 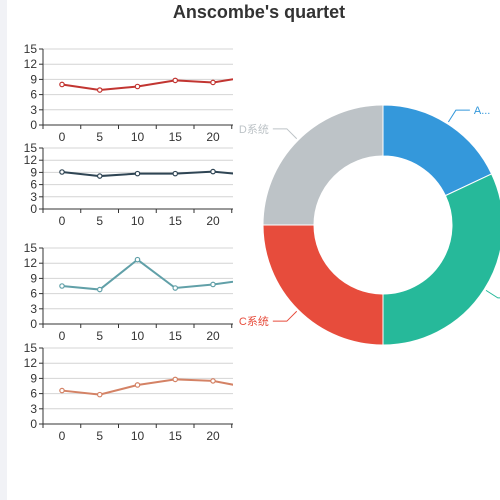 What do you see at coordinates (254, 321) in the screenshot?
I see `slice-label: C系统` at bounding box center [254, 321].